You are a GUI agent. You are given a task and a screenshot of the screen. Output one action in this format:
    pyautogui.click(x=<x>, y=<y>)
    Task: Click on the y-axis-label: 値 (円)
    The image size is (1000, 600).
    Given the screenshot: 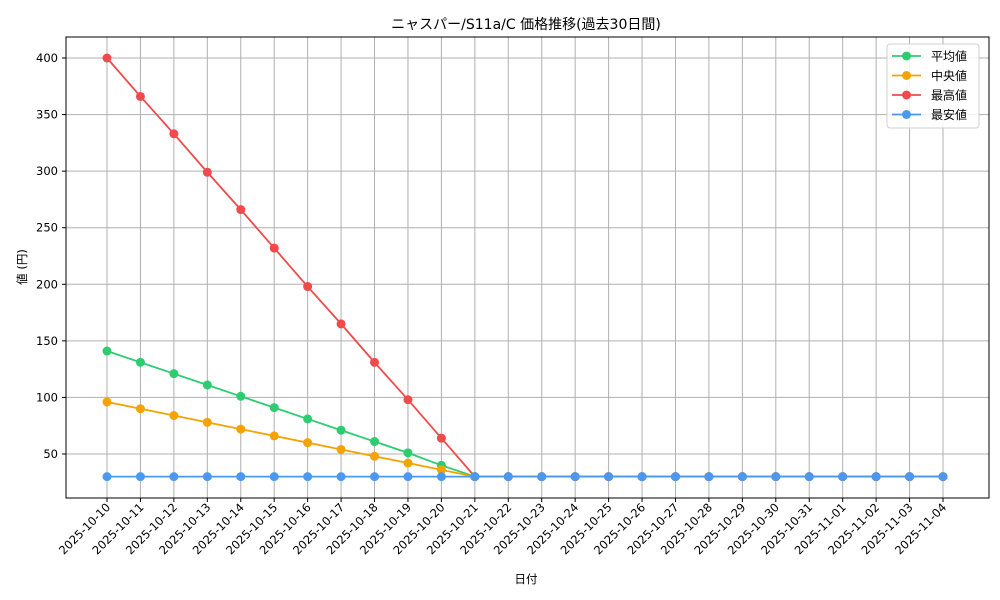 What is the action you would take?
    pyautogui.click(x=22, y=267)
    